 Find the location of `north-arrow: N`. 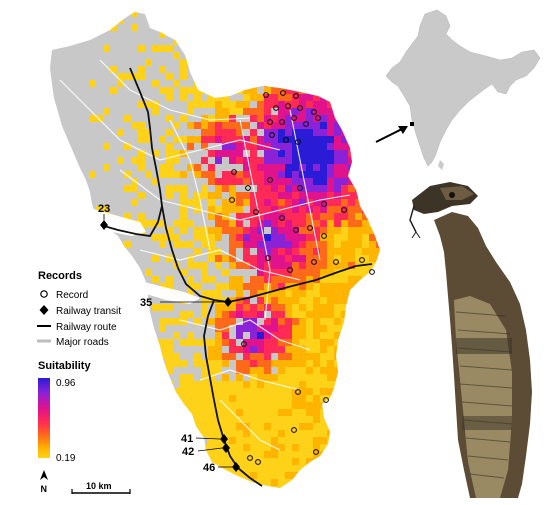

north-arrow: N is located at coordinates (44, 482).